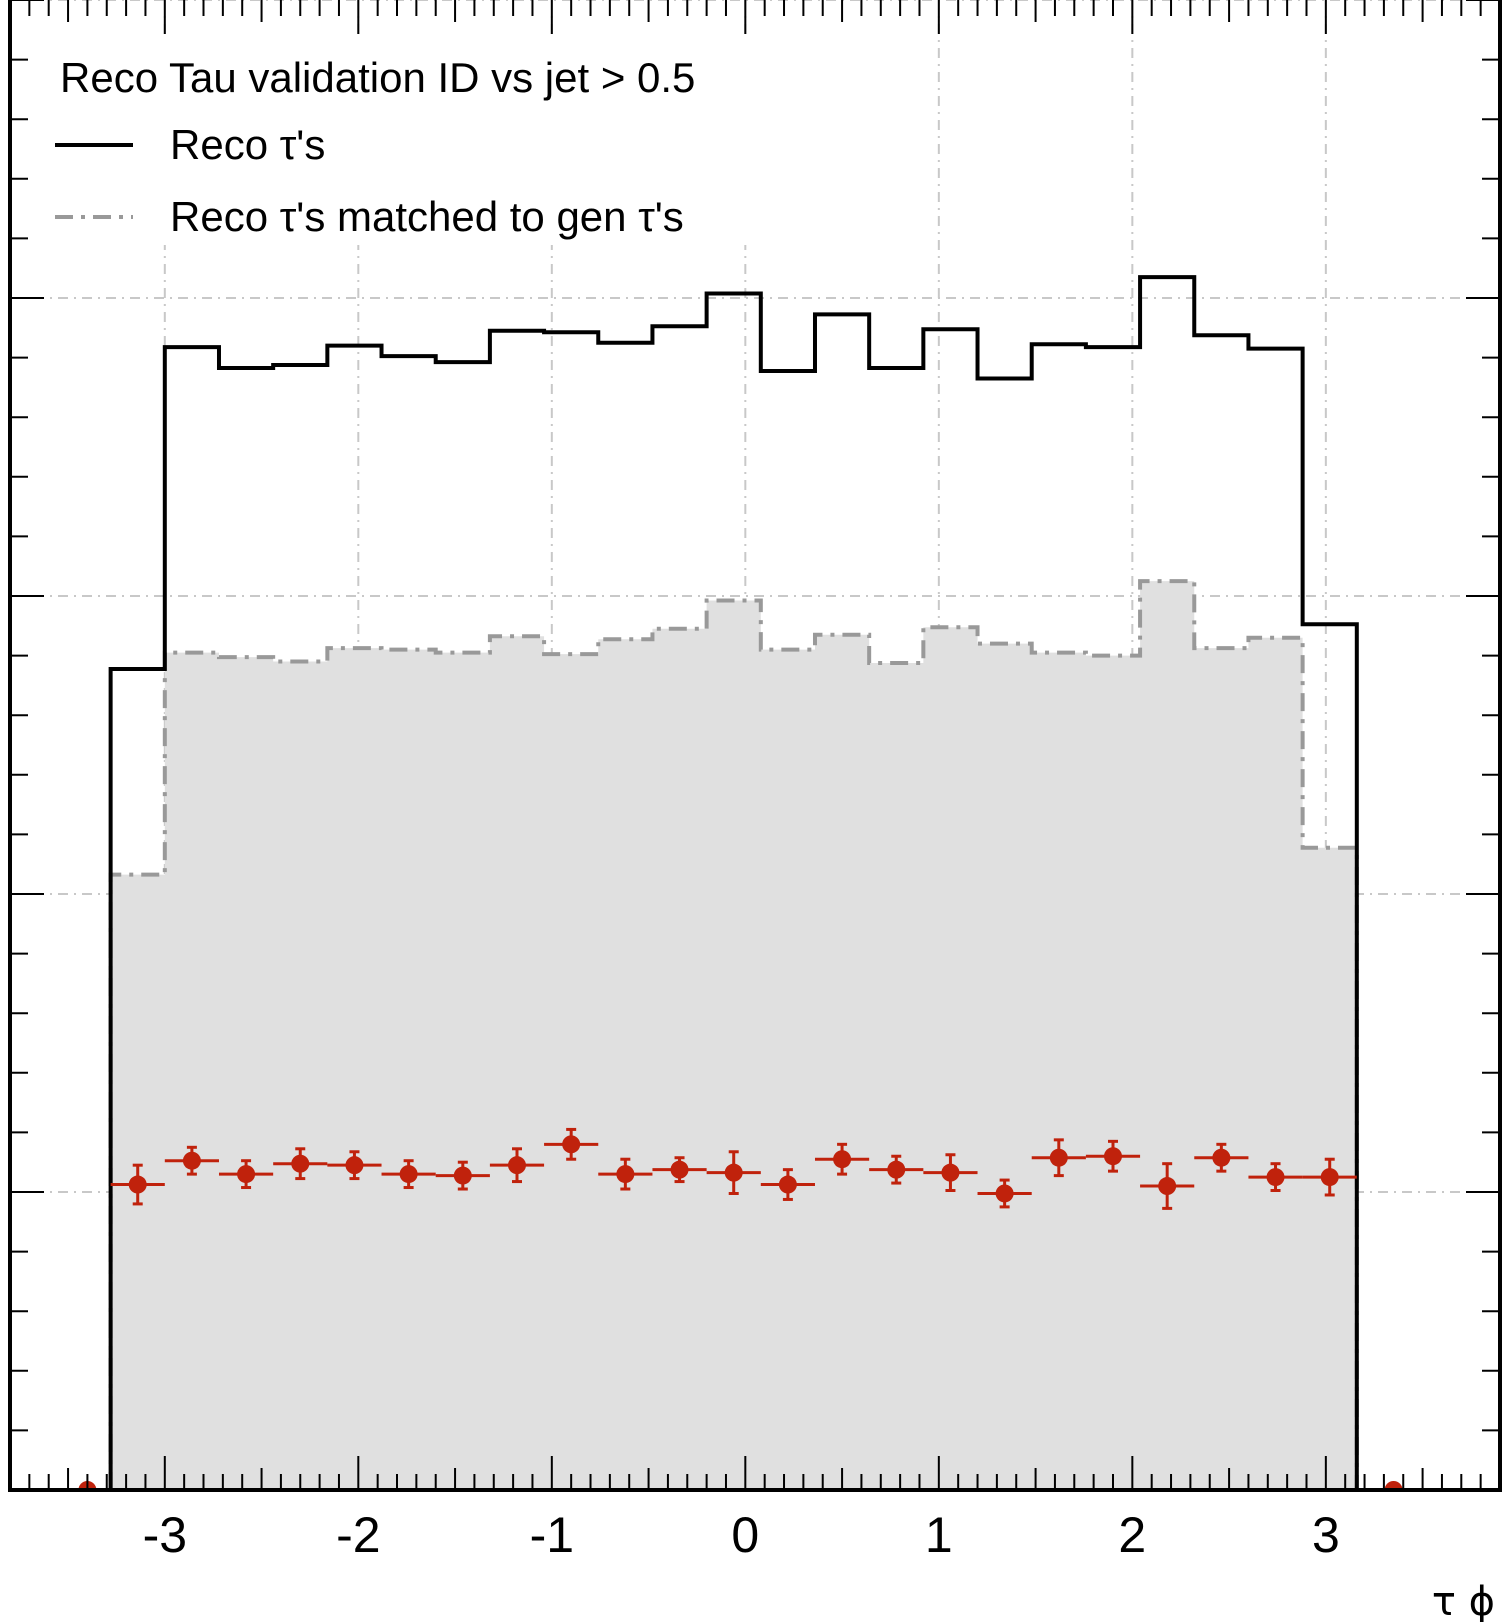 This screenshot has width=1503, height=1622. What do you see at coordinates (377, 77) in the screenshot?
I see `legend-header: Reco Tau validation ID vs jet > 0.5` at bounding box center [377, 77].